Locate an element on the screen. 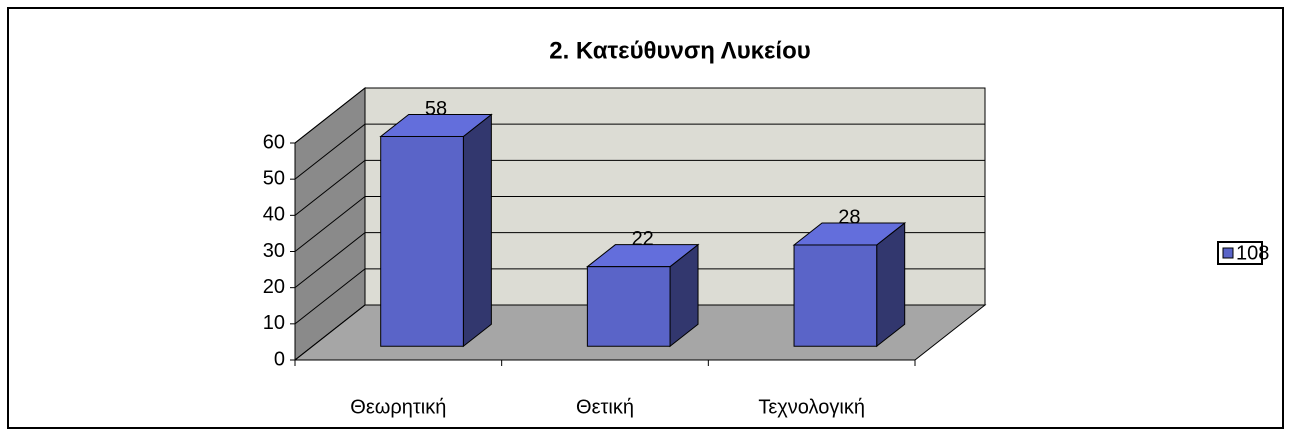  y-tick-label: 40 is located at coordinates (274, 215).